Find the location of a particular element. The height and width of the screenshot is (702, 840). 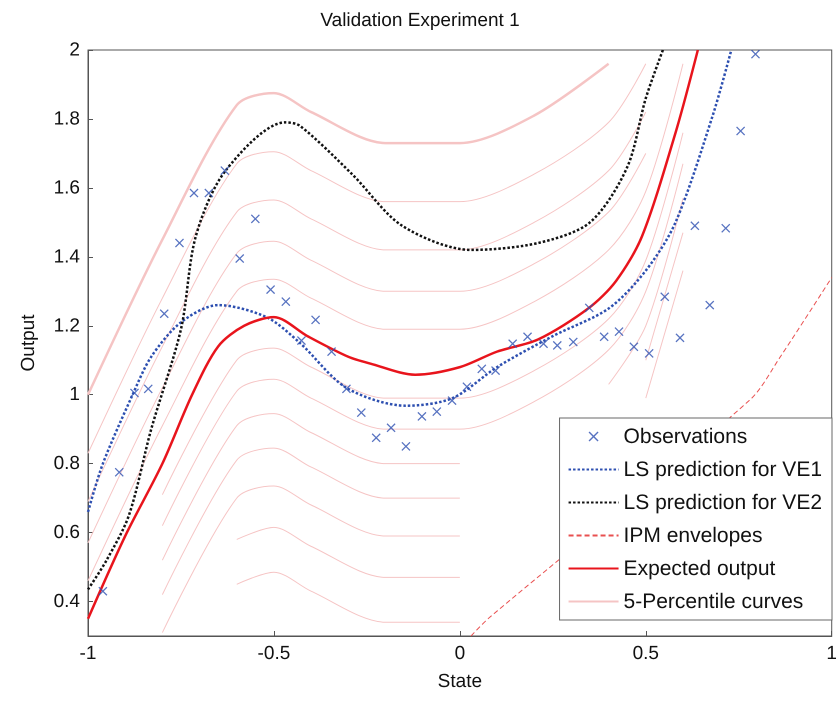

x-tick-label: 0.5 is located at coordinates (645, 653).